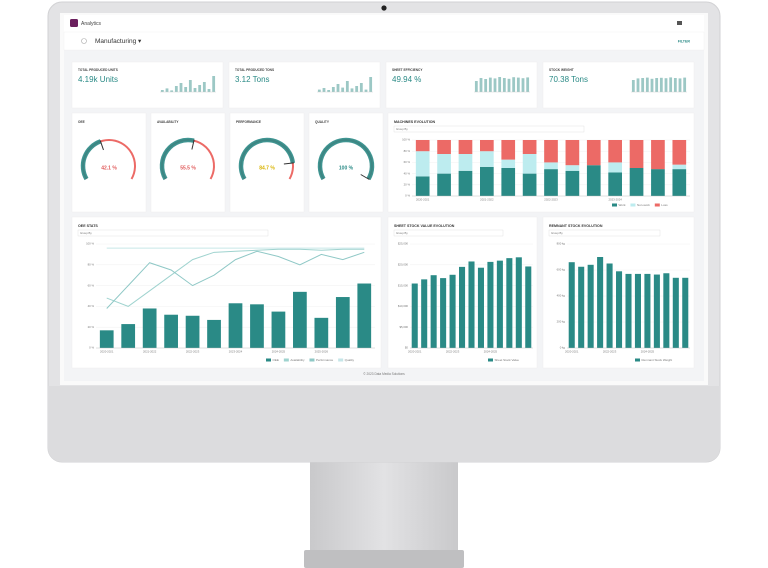 The image size is (768, 568). Describe the element at coordinates (657, 360) in the screenshot. I see `legend-label: Remnant Stock Weight` at that location.